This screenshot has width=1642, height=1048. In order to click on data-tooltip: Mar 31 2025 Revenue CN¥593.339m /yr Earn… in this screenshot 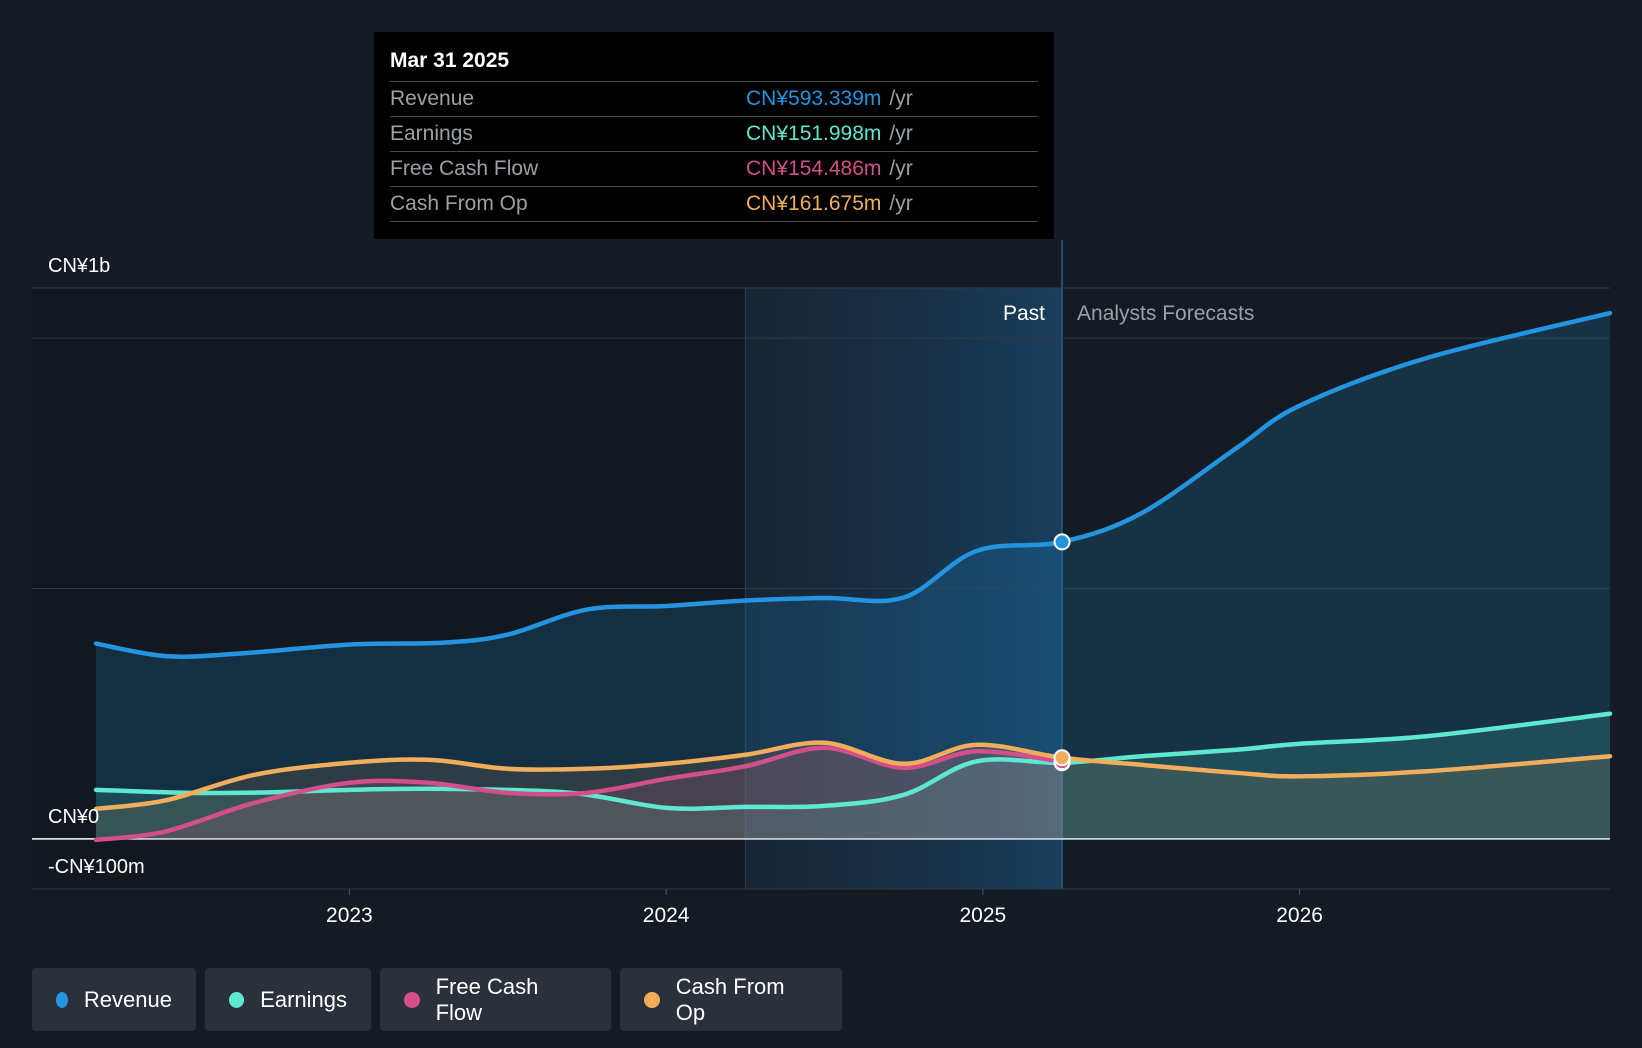, I will do `click(714, 135)`.